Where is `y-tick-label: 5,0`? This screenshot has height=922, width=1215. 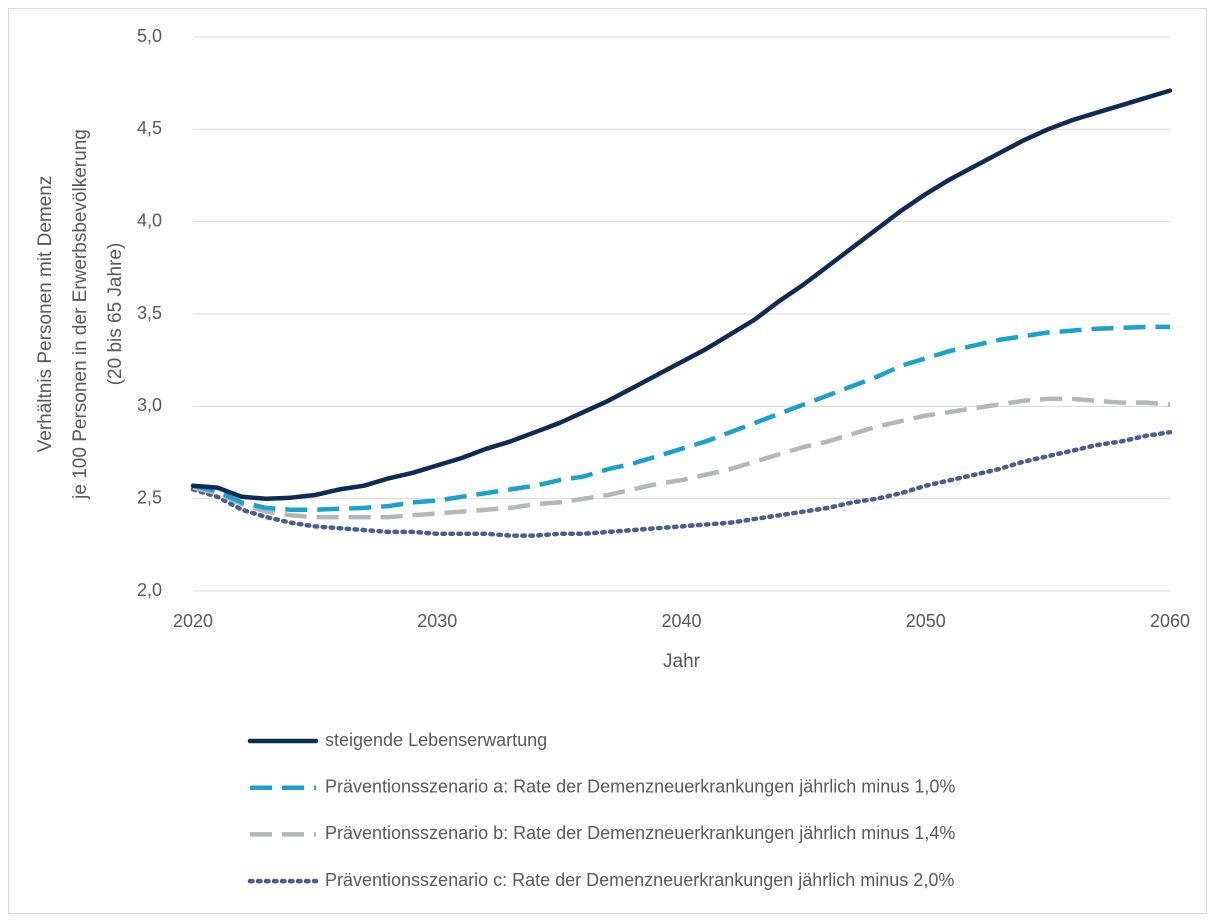 y-tick-label: 5,0 is located at coordinates (149, 36).